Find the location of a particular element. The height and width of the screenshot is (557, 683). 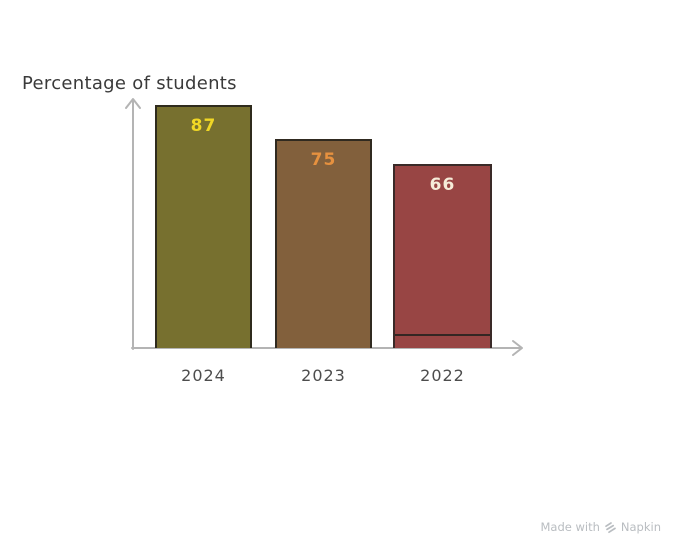

bar-value-2024: 87 is located at coordinates (203, 126).